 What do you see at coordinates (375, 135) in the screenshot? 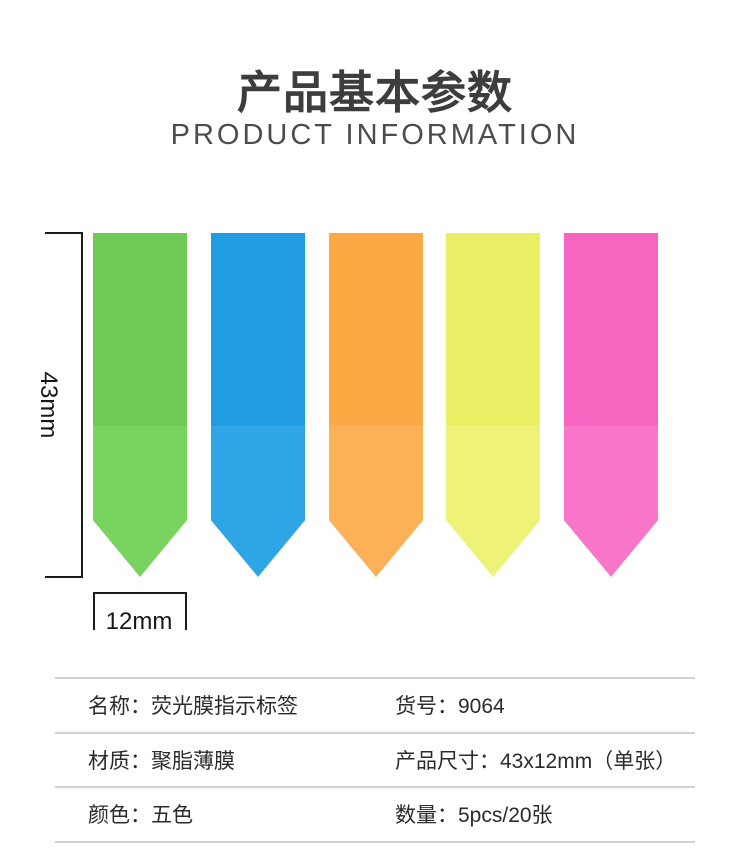
I see `page-subtitle: PRODUCT INFORMATION` at bounding box center [375, 135].